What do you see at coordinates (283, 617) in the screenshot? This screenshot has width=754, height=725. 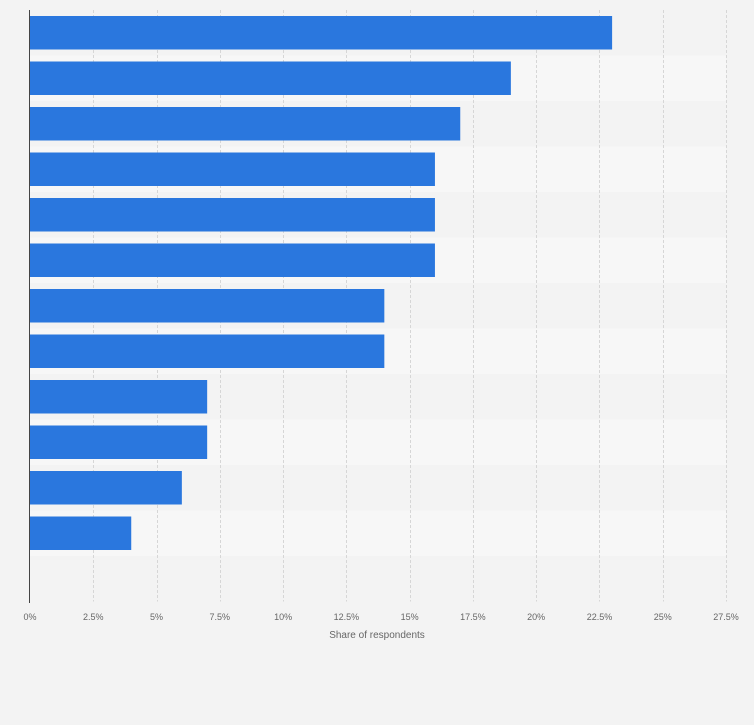 I see `x-tick-label: 10%` at bounding box center [283, 617].